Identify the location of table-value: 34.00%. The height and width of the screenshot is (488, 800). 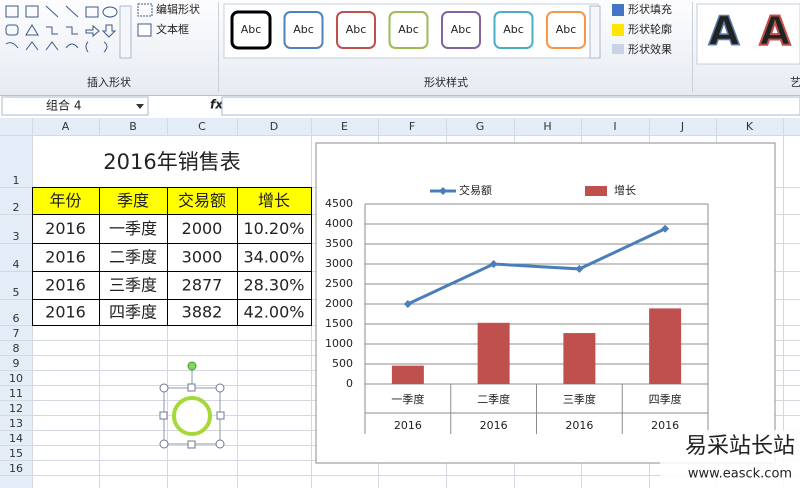
(273, 257).